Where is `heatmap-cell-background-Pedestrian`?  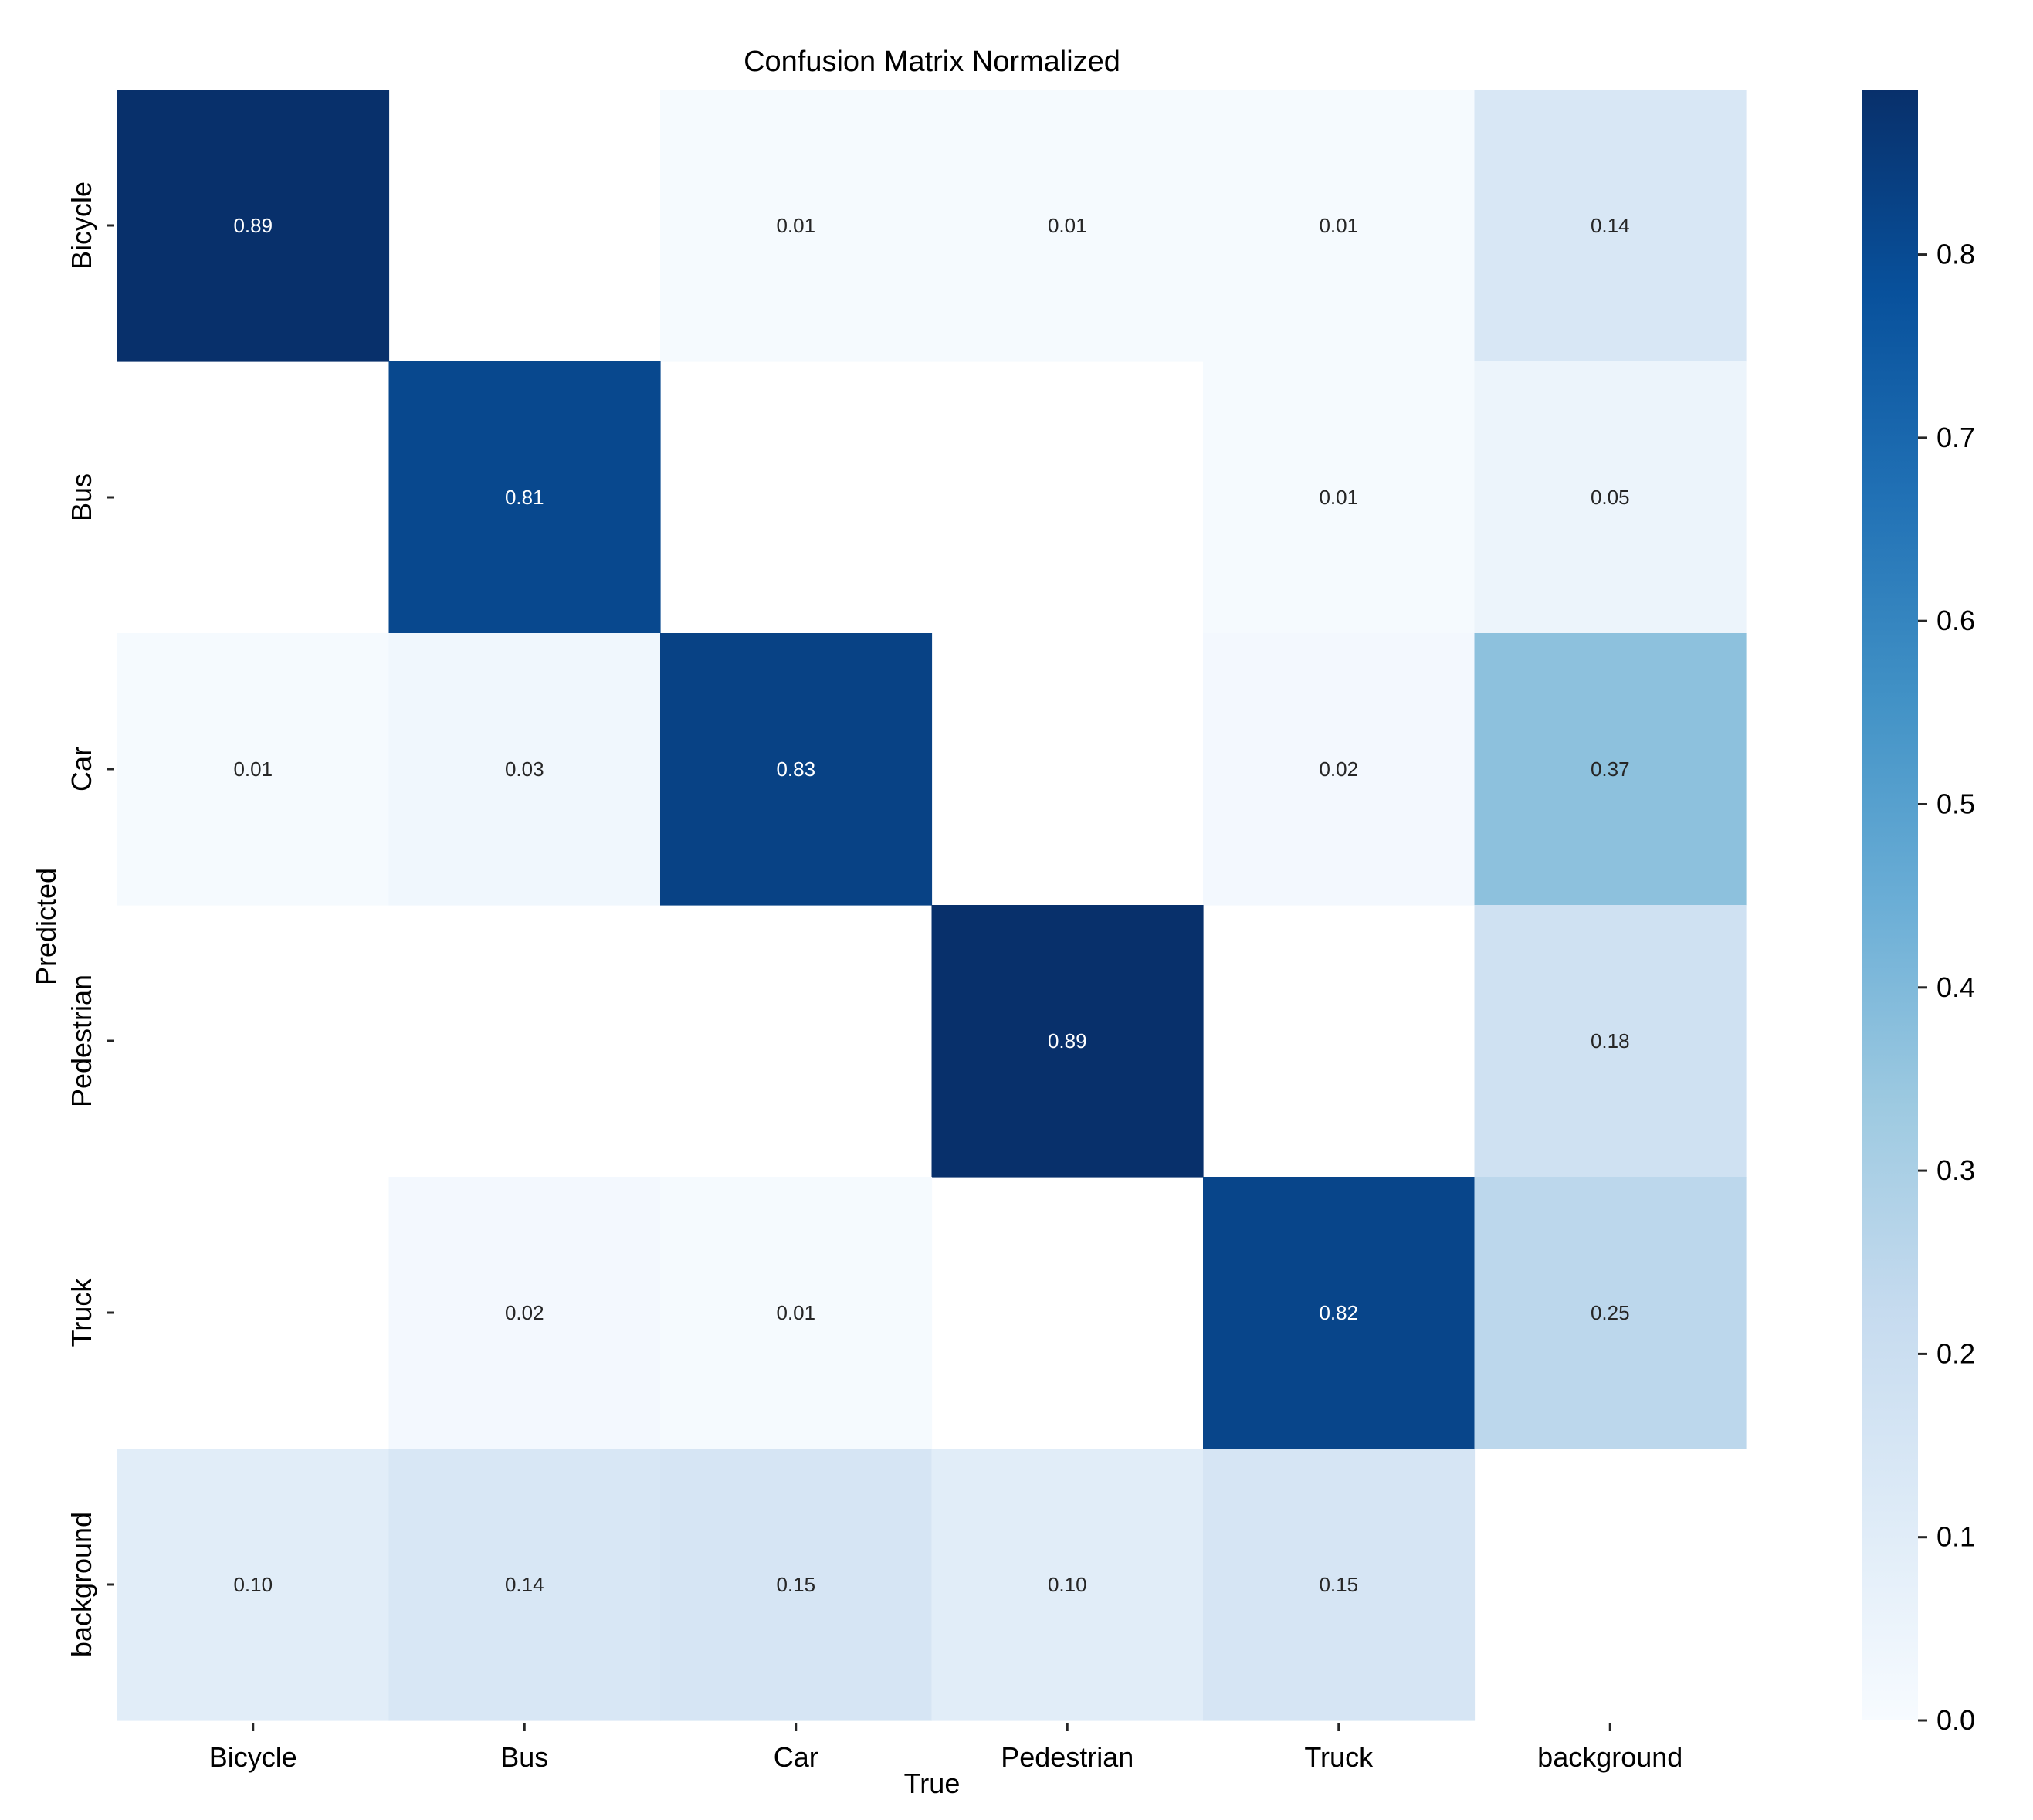 heatmap-cell-background-Pedestrian is located at coordinates (1067, 1585).